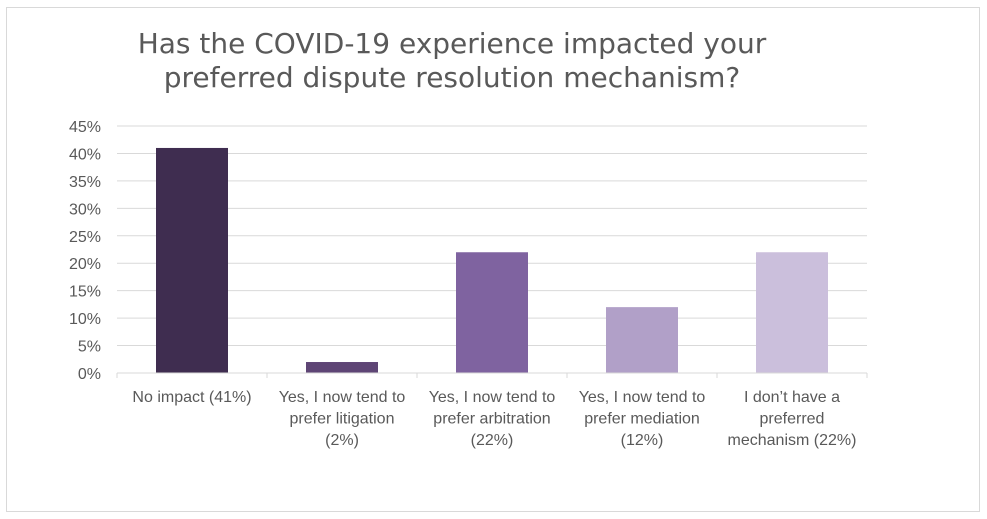 The image size is (987, 519). Describe the element at coordinates (452, 77) in the screenshot. I see `chart-title-line-2: preferred dispute resolution mechanism?` at that location.